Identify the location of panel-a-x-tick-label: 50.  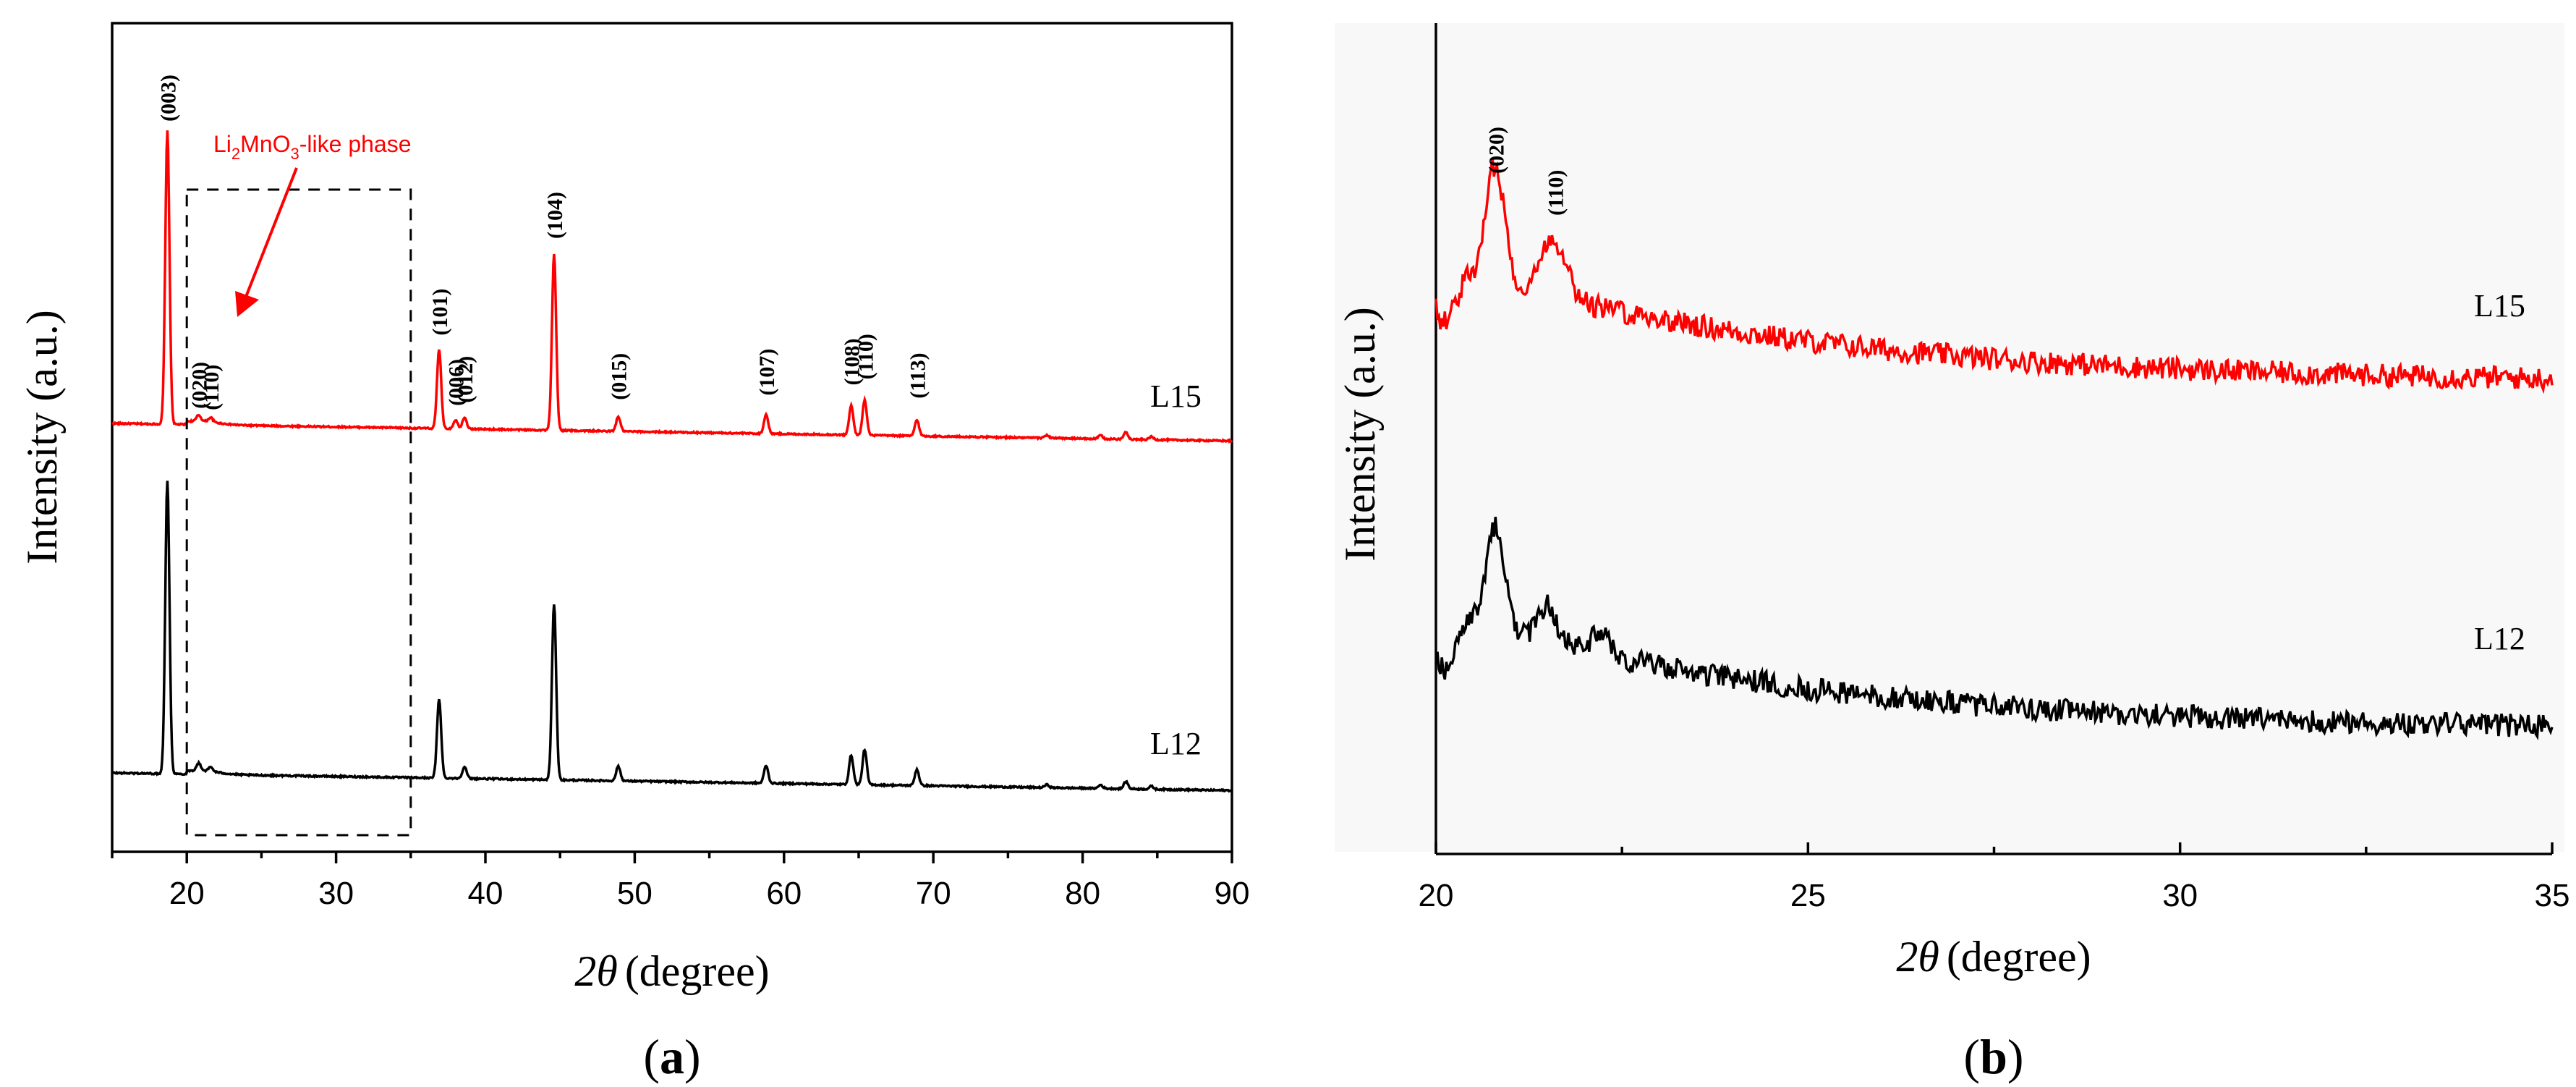
(634, 893).